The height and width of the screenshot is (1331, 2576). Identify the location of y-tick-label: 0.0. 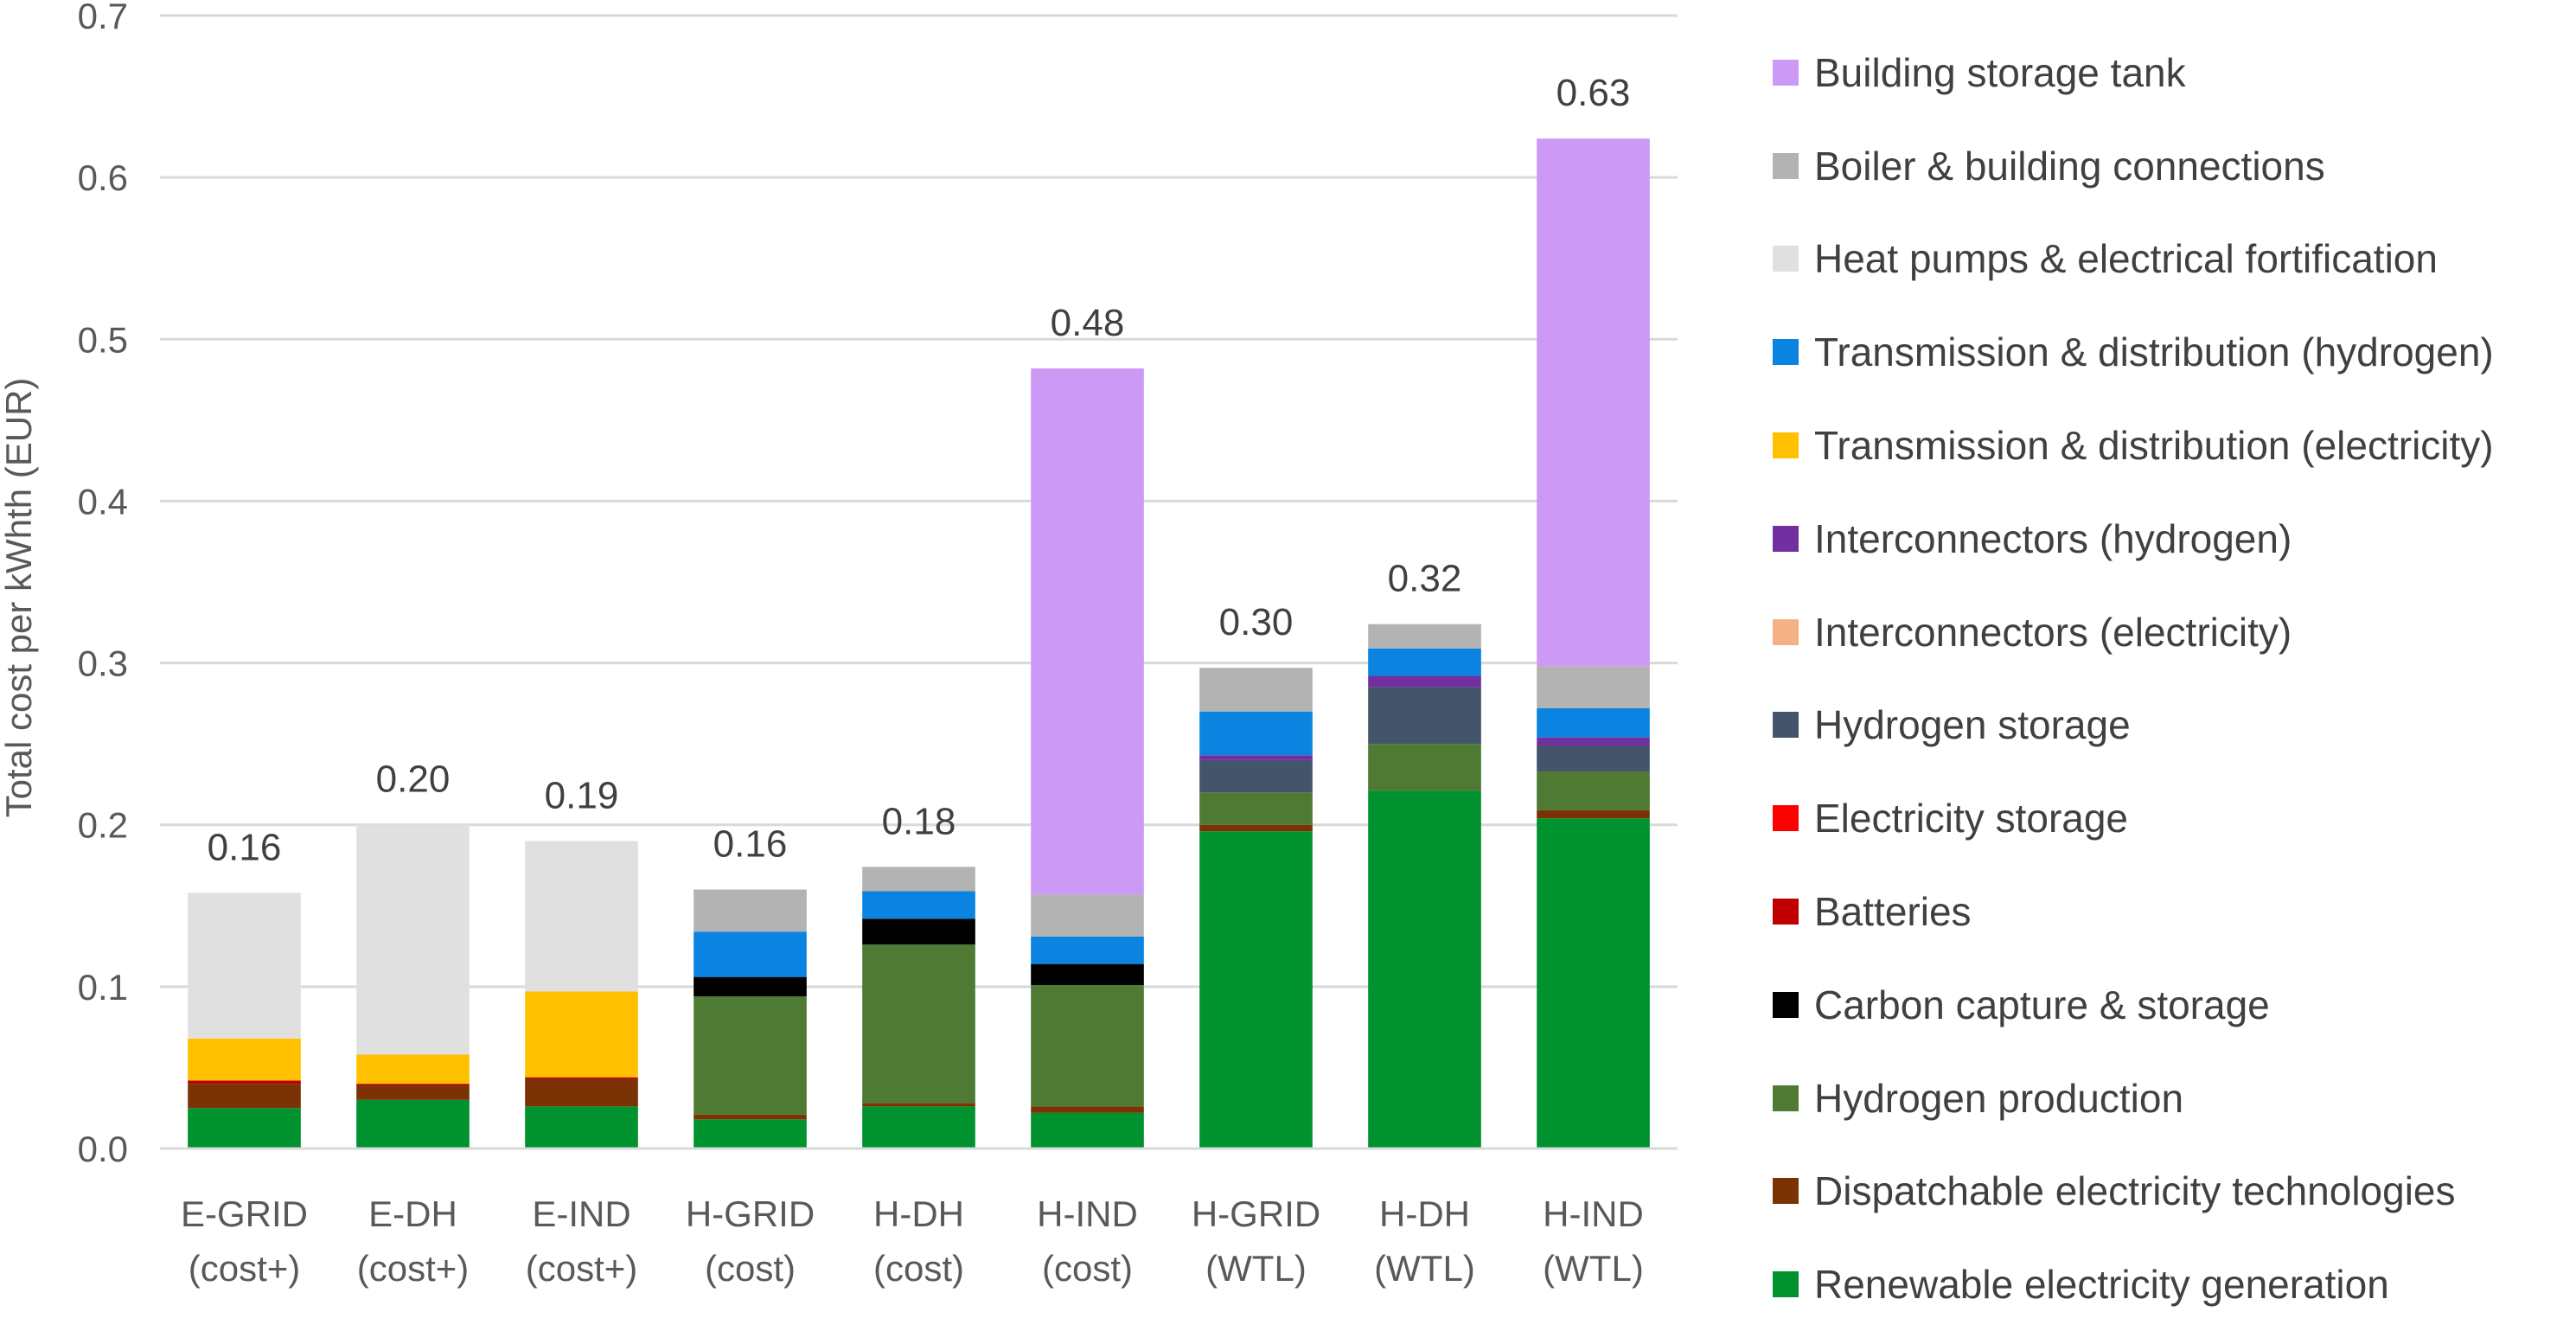
(103, 1149).